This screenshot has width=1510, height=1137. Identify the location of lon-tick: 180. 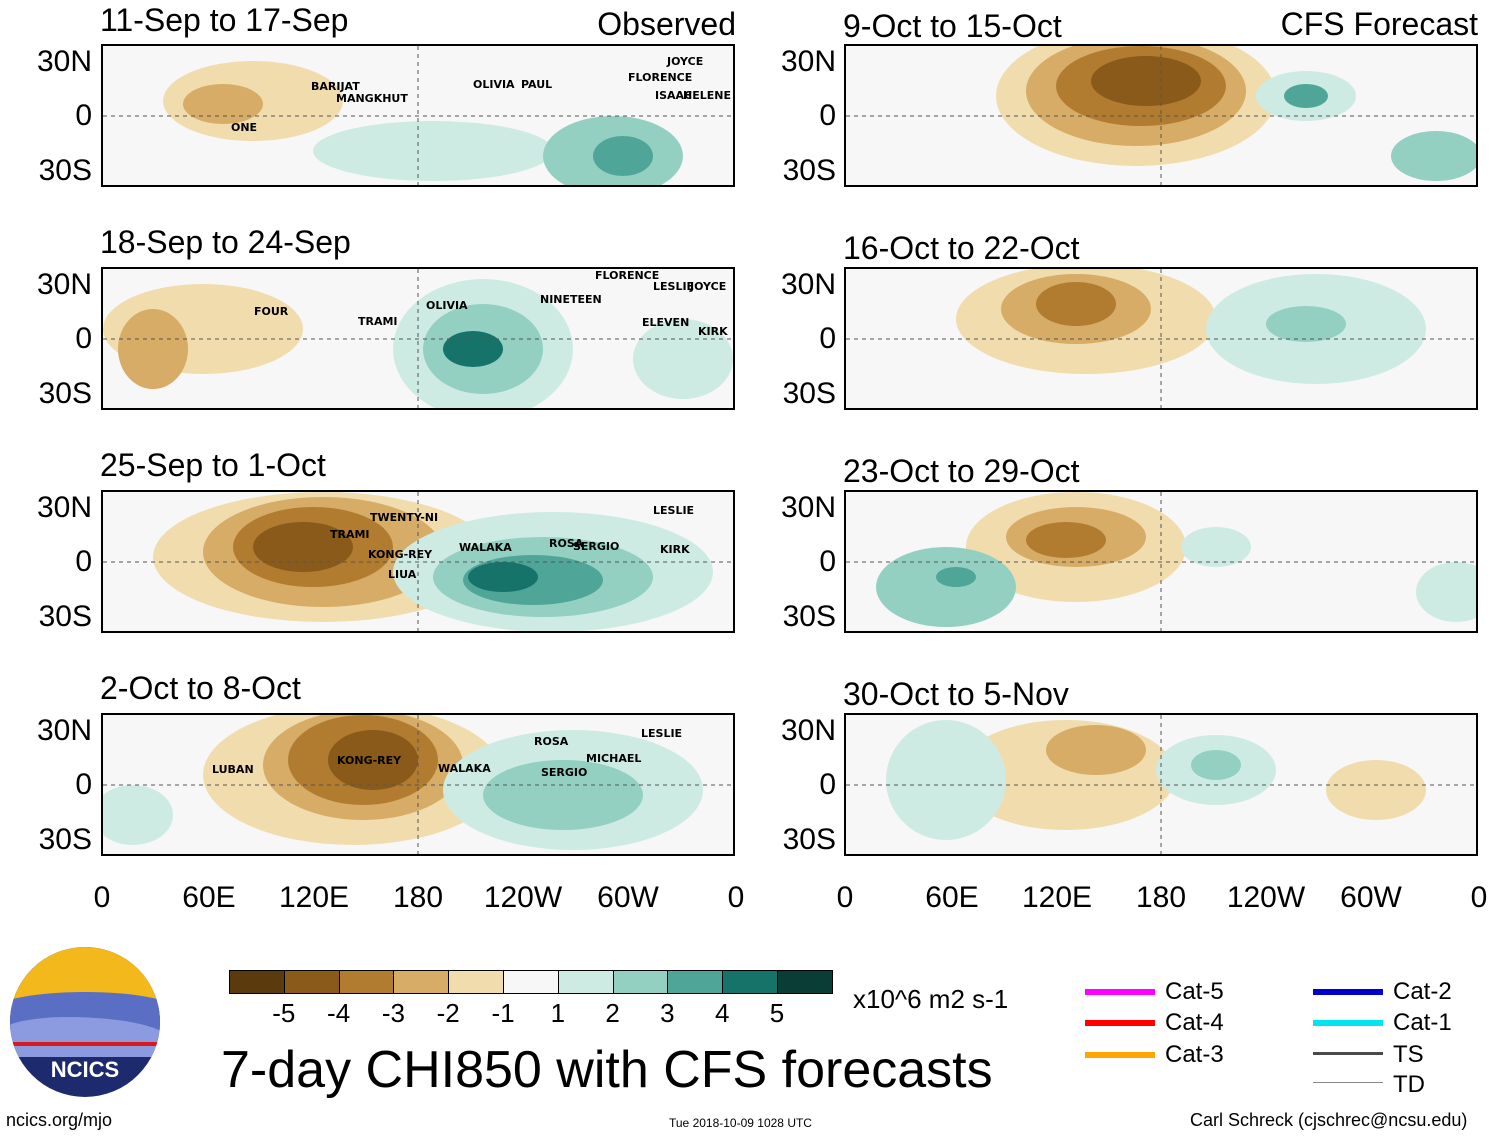
(1161, 897).